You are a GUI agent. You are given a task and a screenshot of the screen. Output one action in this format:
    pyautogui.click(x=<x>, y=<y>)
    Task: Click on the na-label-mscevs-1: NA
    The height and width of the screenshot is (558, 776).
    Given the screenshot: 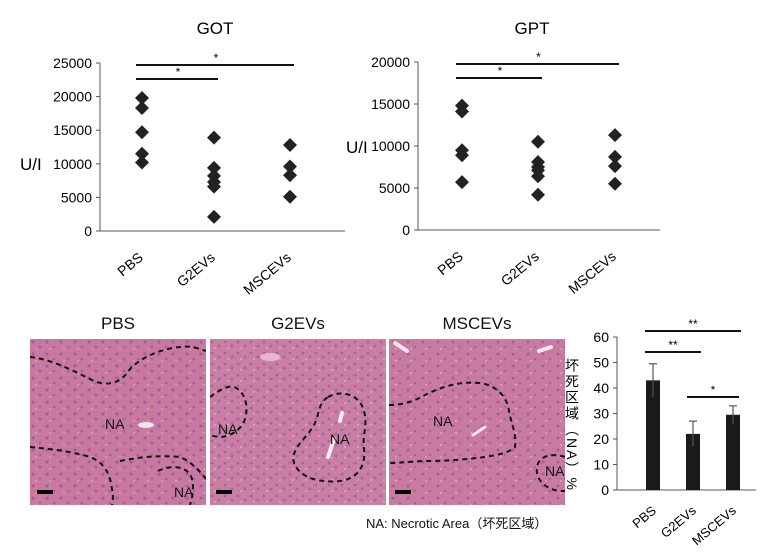 What is the action you would take?
    pyautogui.click(x=443, y=421)
    